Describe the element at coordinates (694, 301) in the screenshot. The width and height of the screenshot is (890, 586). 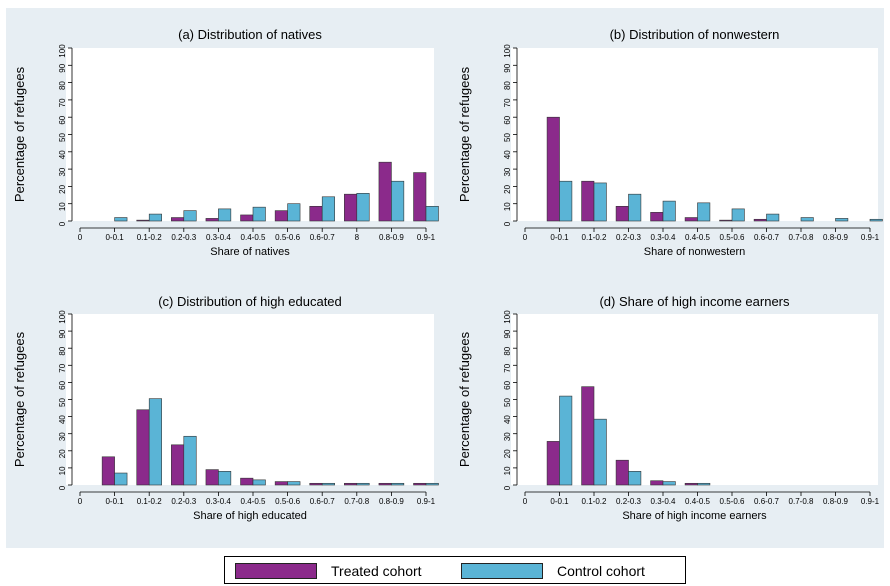
I see `chart-title: (d) Share of high income earners` at that location.